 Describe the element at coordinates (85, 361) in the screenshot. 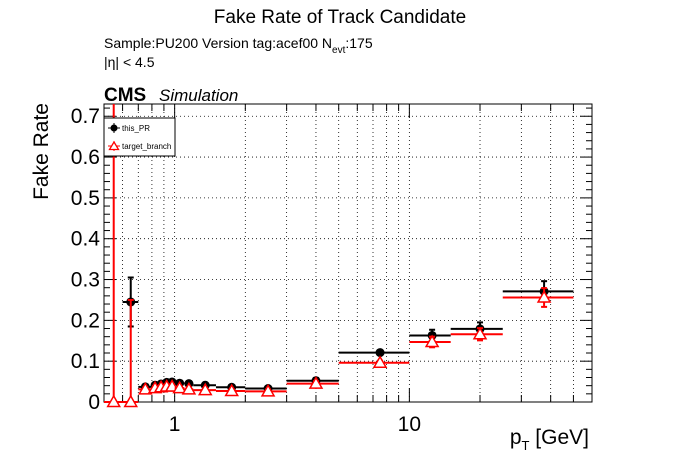

I see `y-tick-label: 0.1` at that location.